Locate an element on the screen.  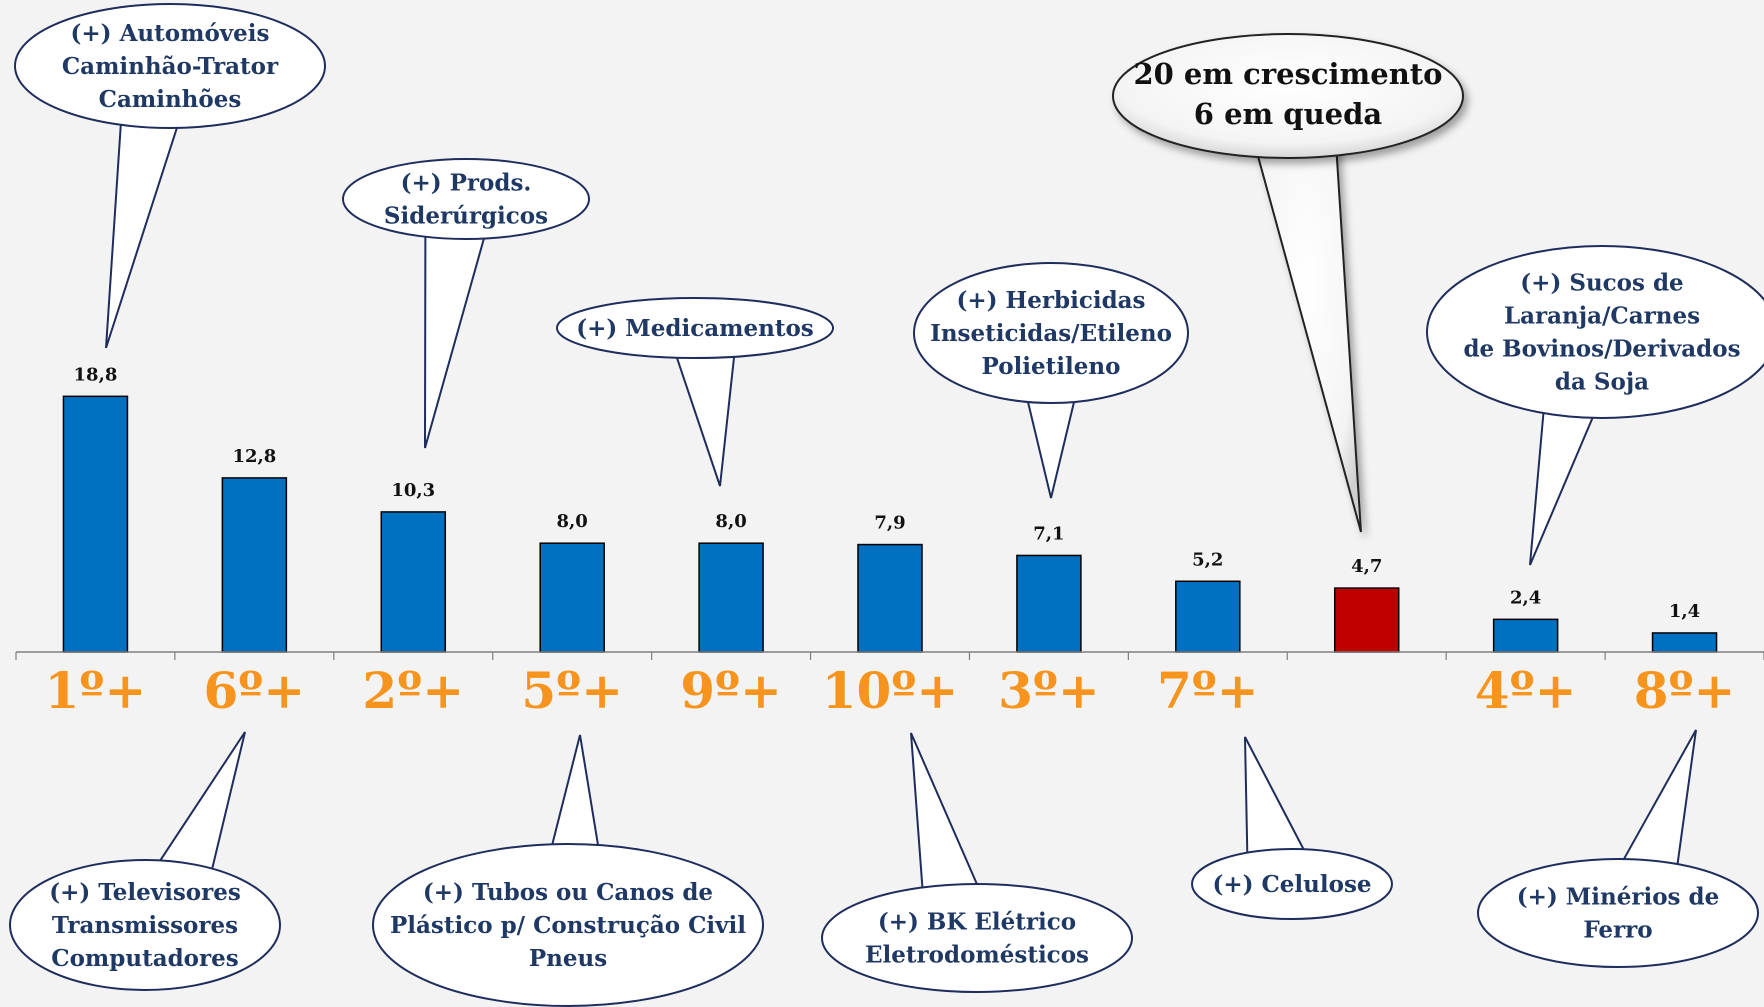
callout-text-line: 6 em queda is located at coordinates (1288, 114).